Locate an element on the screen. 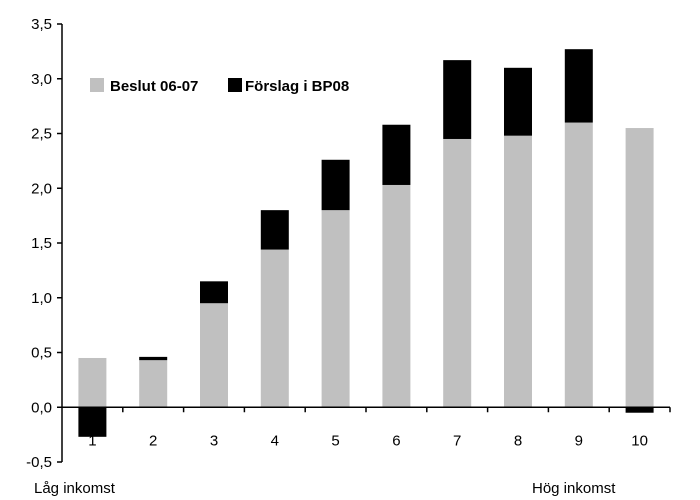  x-tick-label: 2 is located at coordinates (153, 440).